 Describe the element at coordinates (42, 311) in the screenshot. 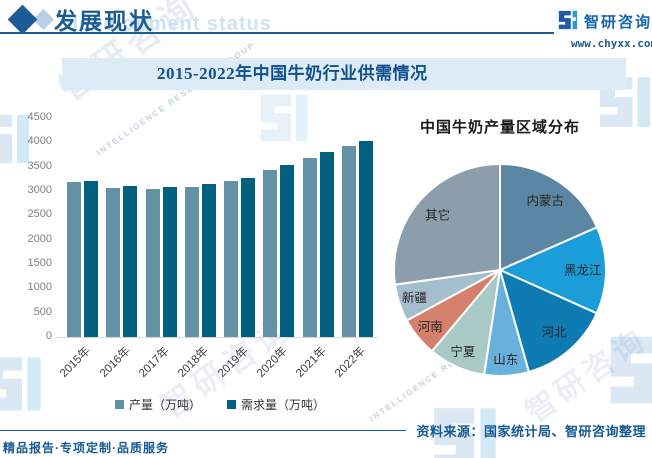

I see `y-axis-tick: 500` at that location.